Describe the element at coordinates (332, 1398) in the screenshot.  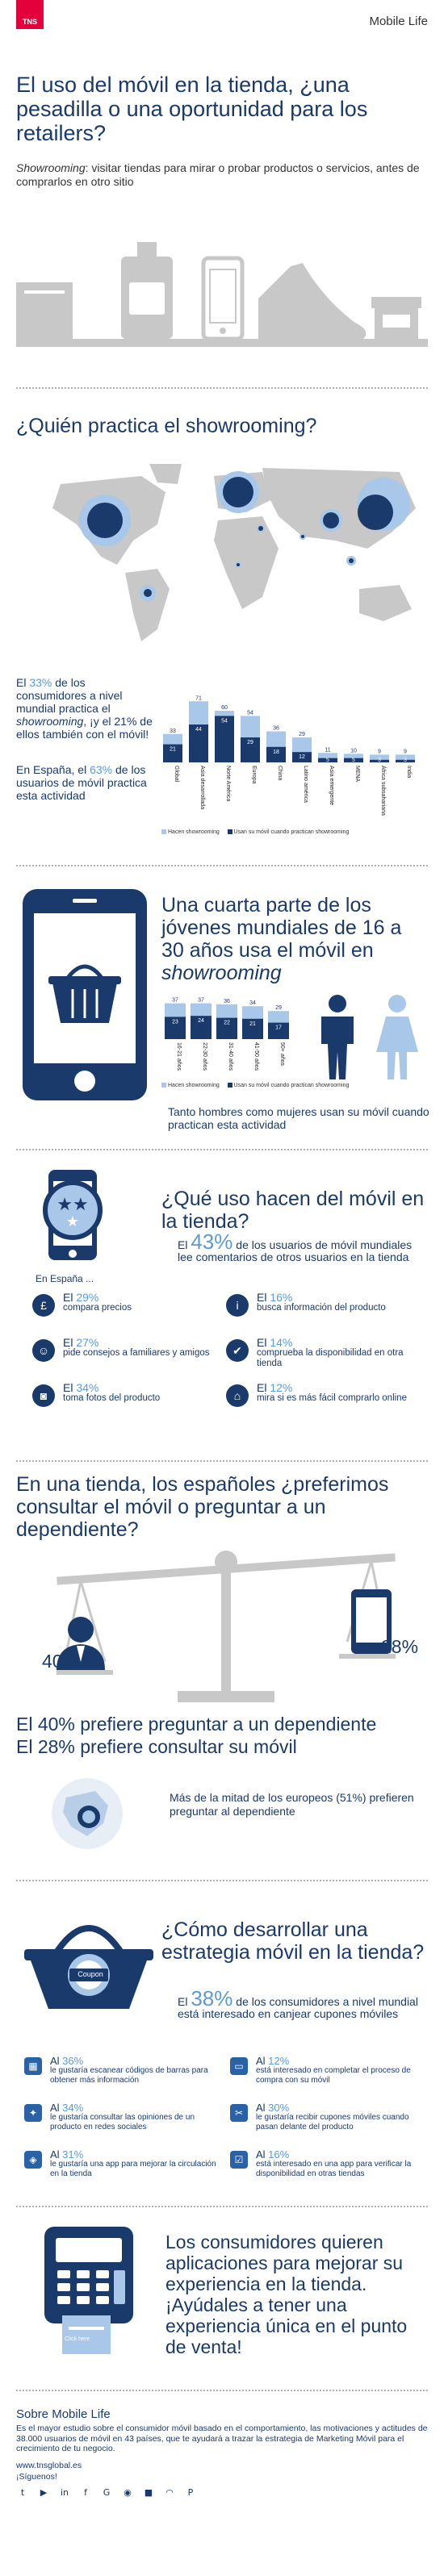
I see `stat-description: mira si es más fácil comprarlo online` at that location.